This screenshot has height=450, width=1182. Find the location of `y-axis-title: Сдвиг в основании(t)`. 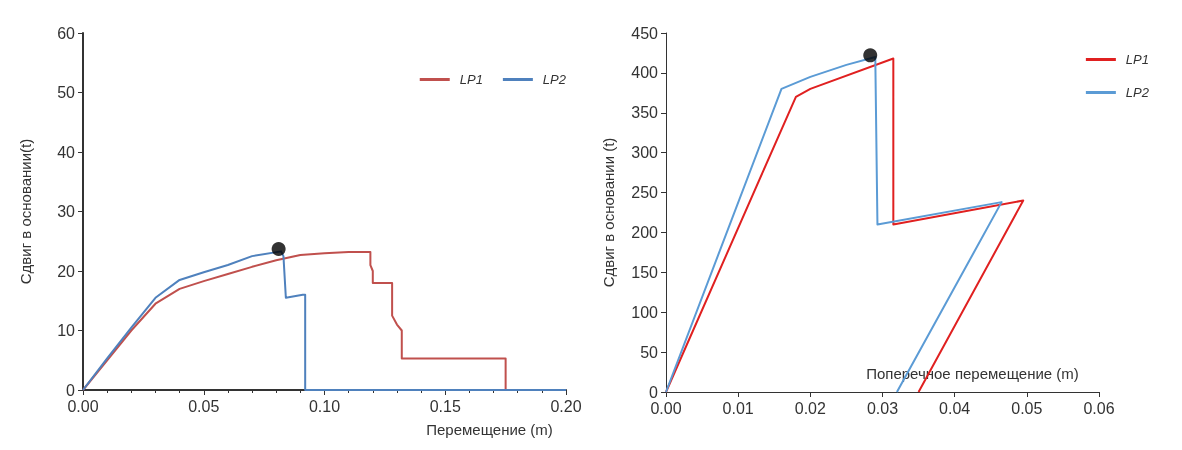

y-axis-title: Сдвиг в основании(t) is located at coordinates (25, 211).